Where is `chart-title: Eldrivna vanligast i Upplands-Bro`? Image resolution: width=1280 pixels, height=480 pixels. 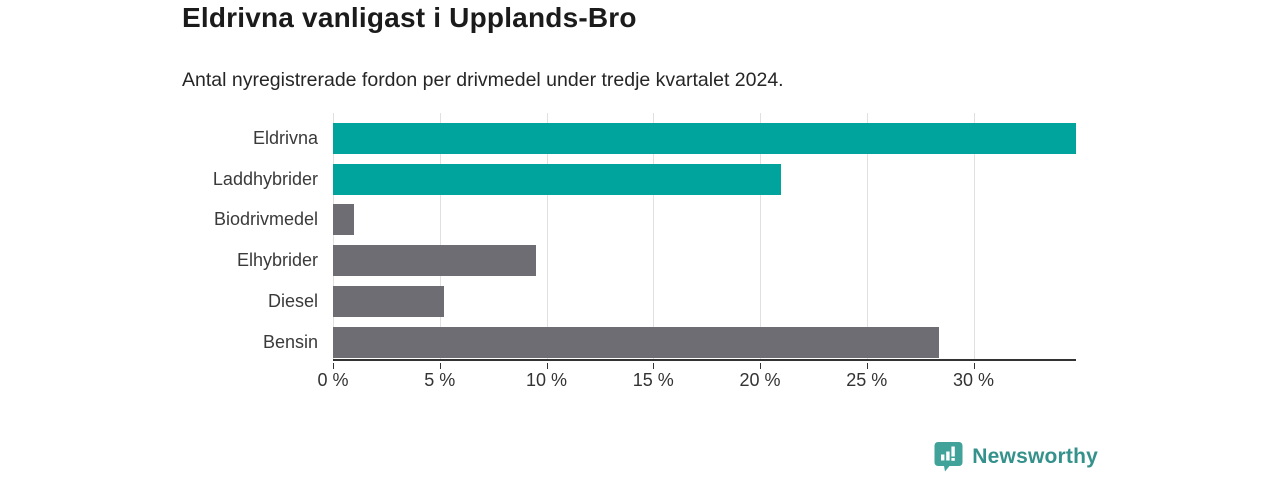 chart-title: Eldrivna vanligast i Upplands-Bro is located at coordinates (409, 17).